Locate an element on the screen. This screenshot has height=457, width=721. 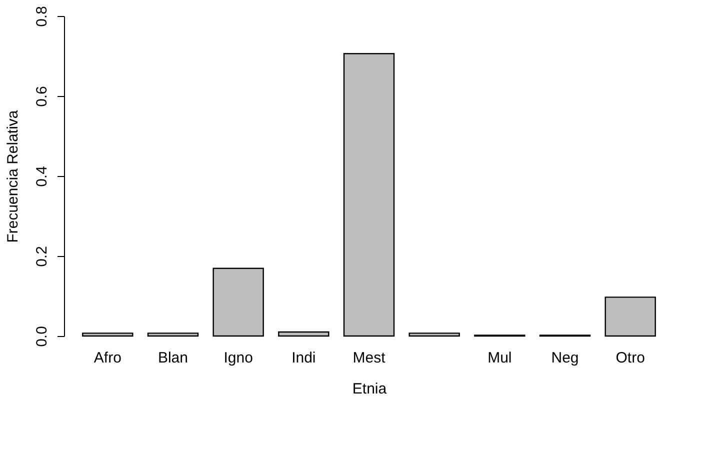
y-tick-label: 0.4 is located at coordinates (42, 176).